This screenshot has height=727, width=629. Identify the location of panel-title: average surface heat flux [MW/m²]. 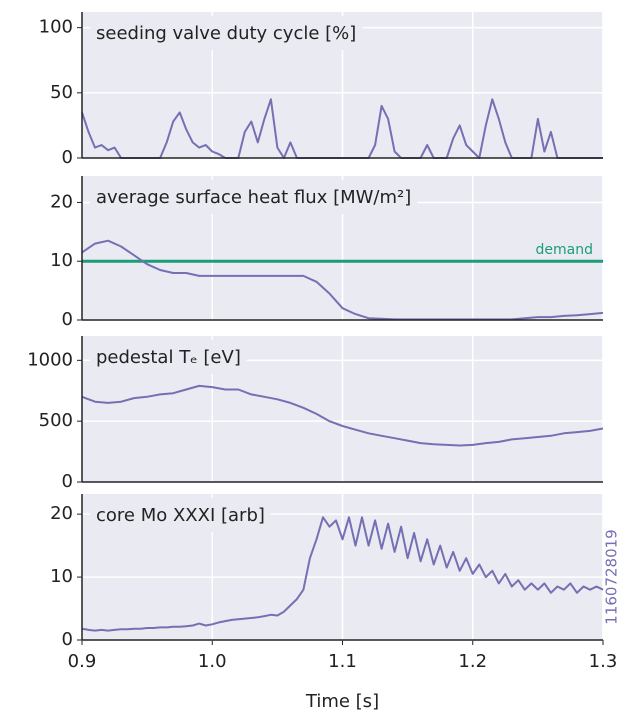
(253, 197).